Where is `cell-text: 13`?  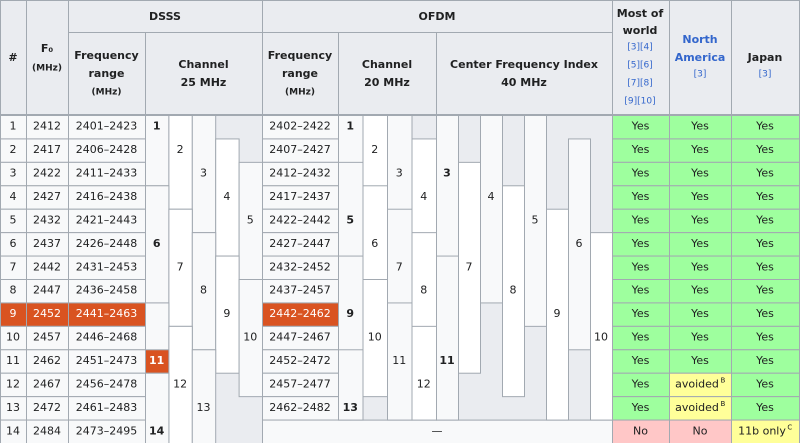
cell-text: 13 is located at coordinates (13, 407).